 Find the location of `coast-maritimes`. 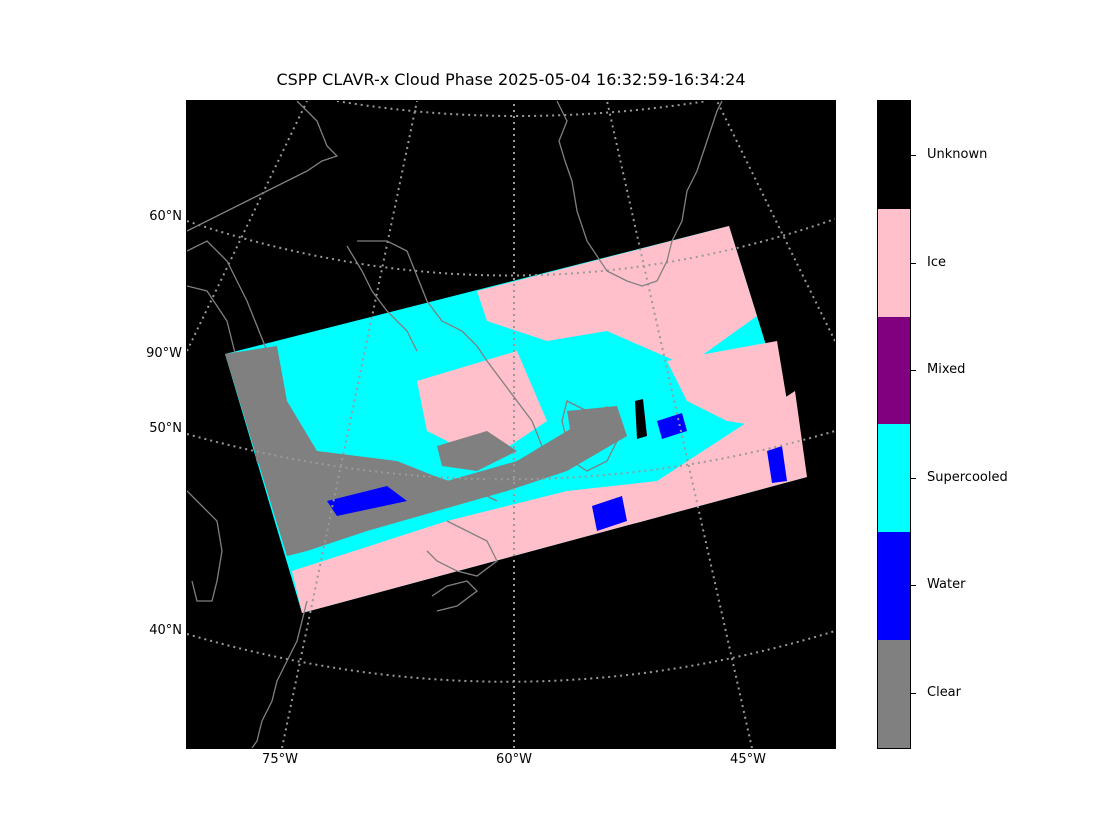

coast-maritimes is located at coordinates (462, 548).